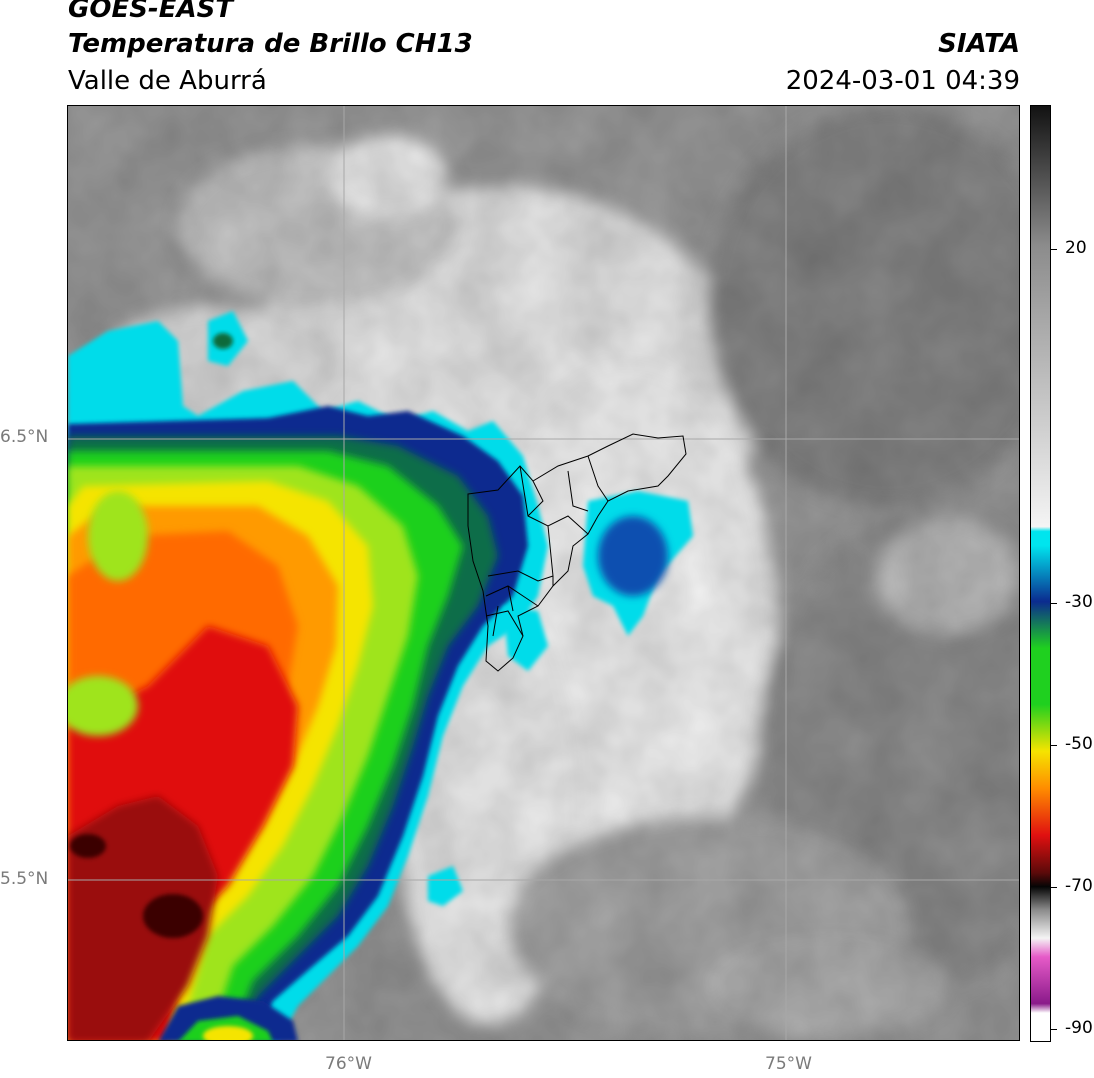  I want to click on lat-label-north: 6.5°N, so click(24, 437).